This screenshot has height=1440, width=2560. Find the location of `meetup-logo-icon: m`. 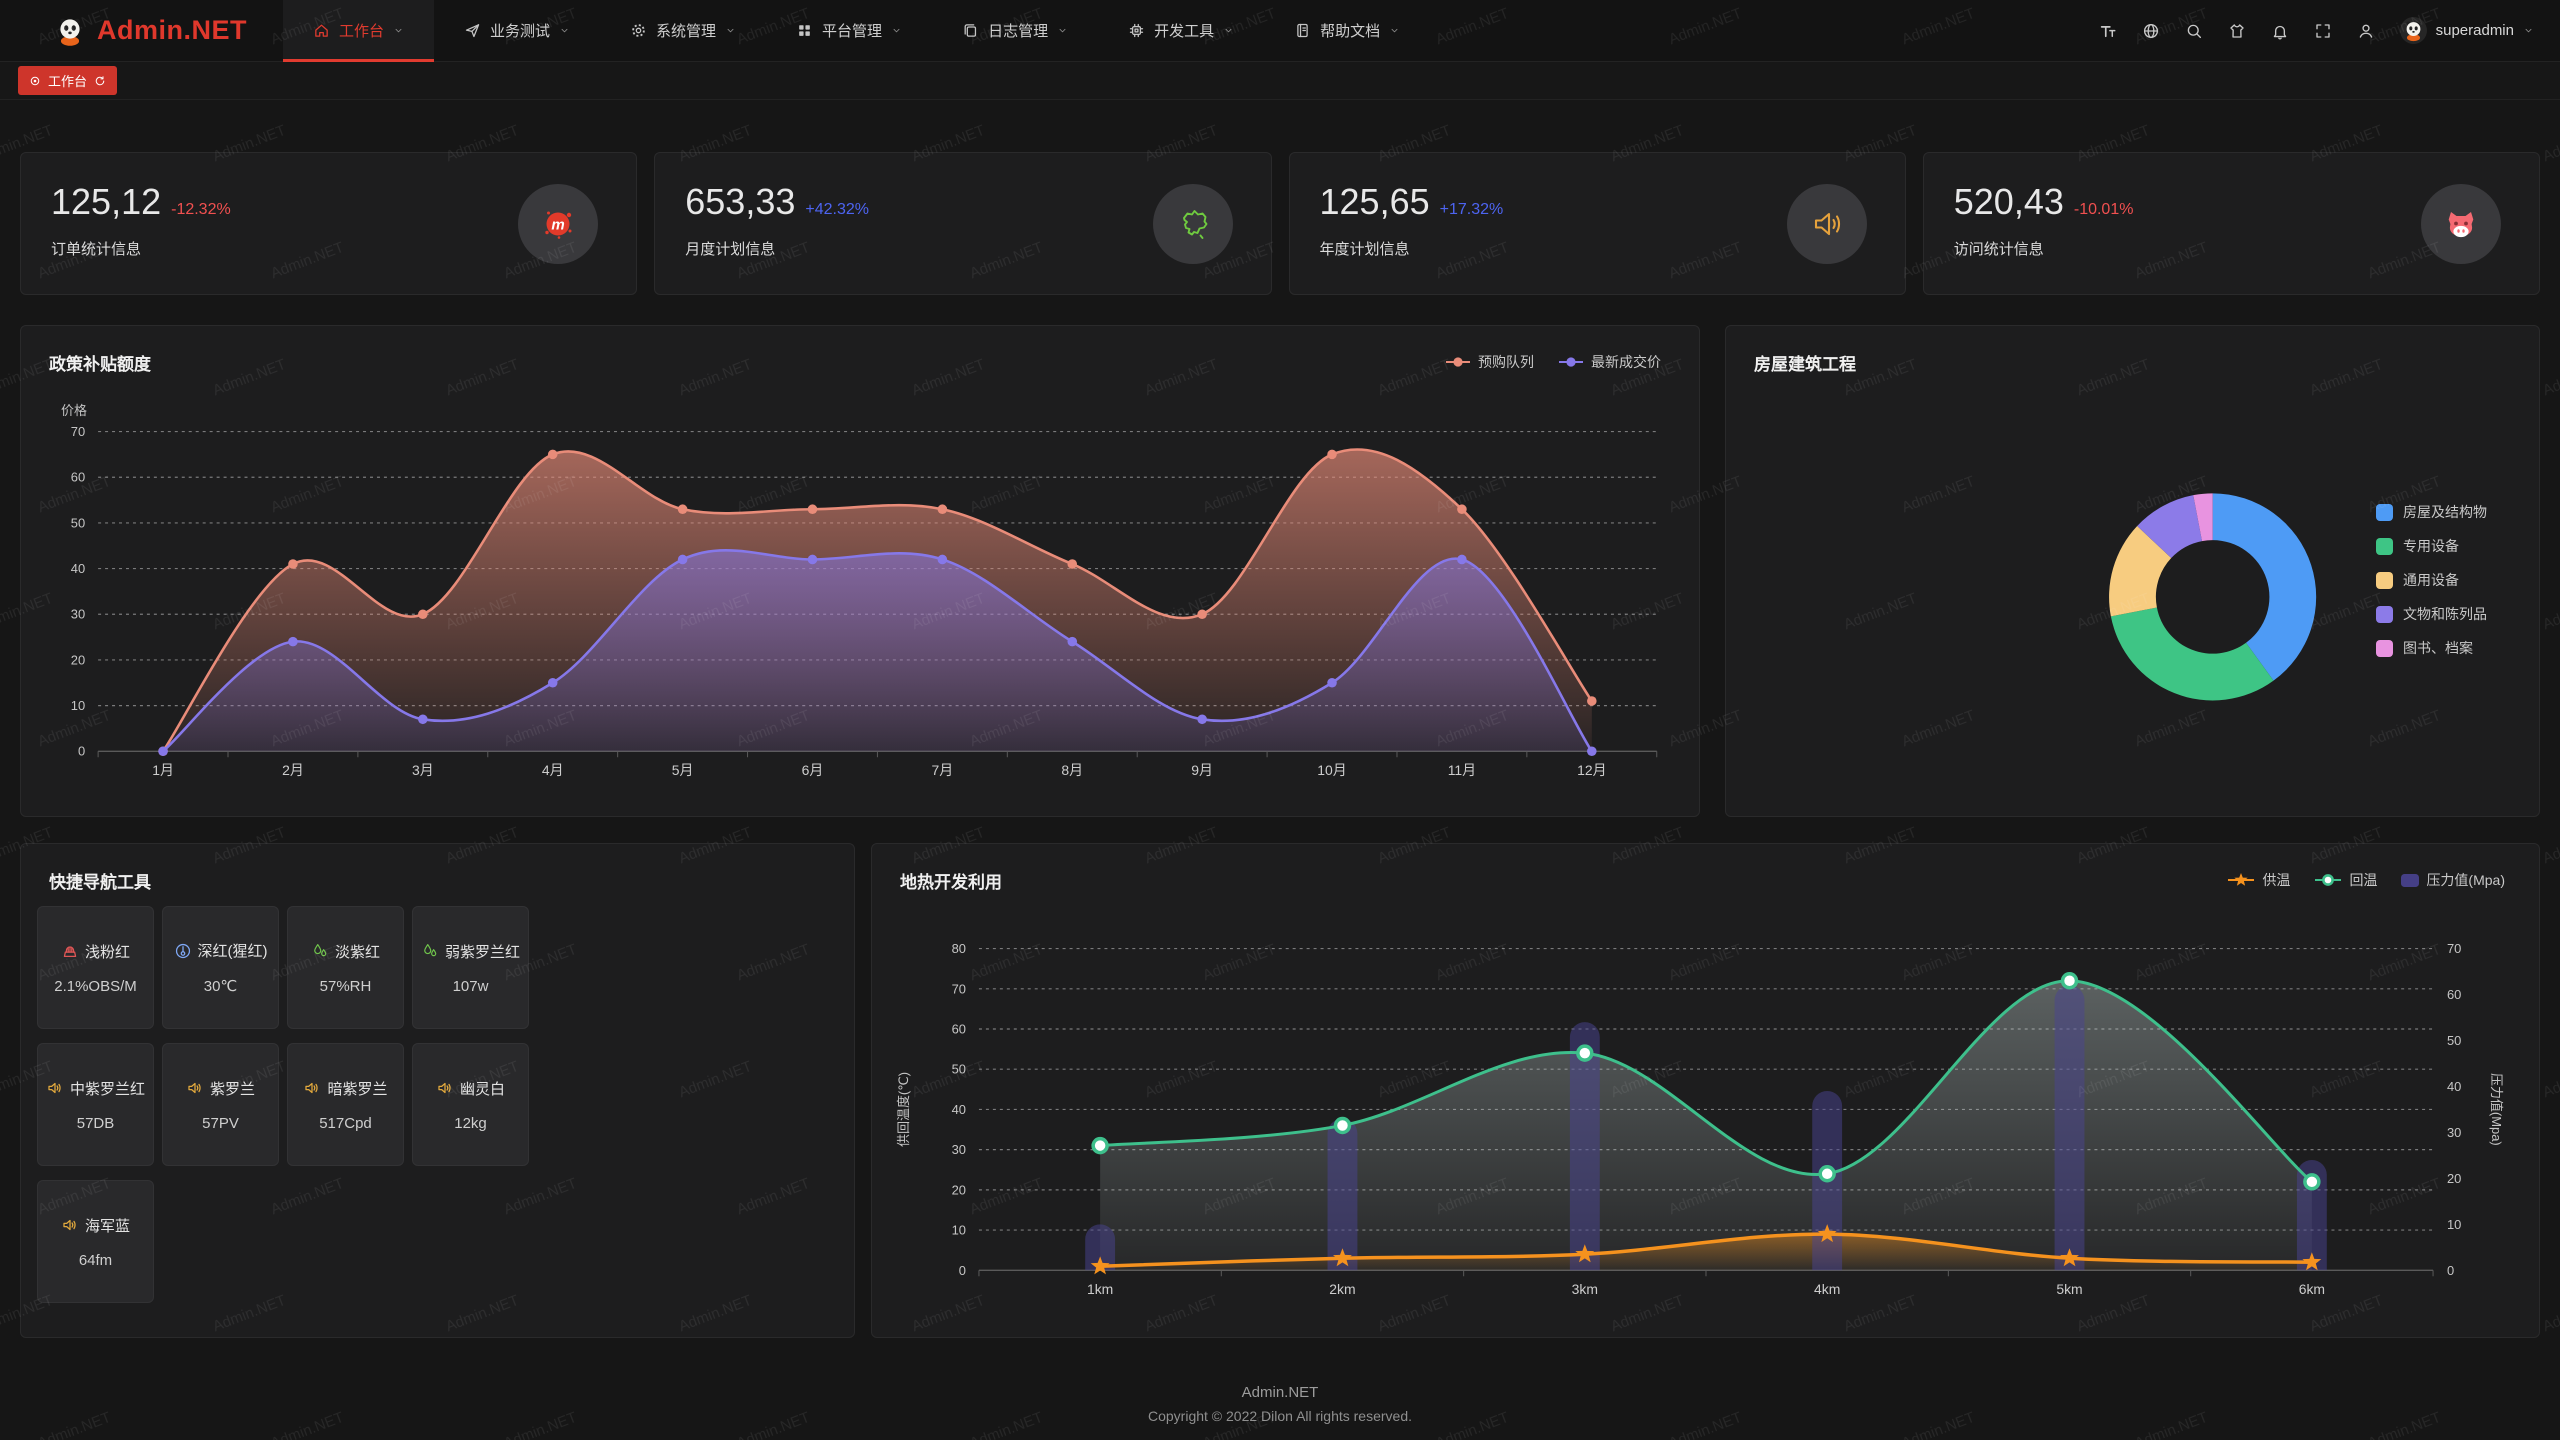

meetup-logo-icon: m is located at coordinates (558, 224).